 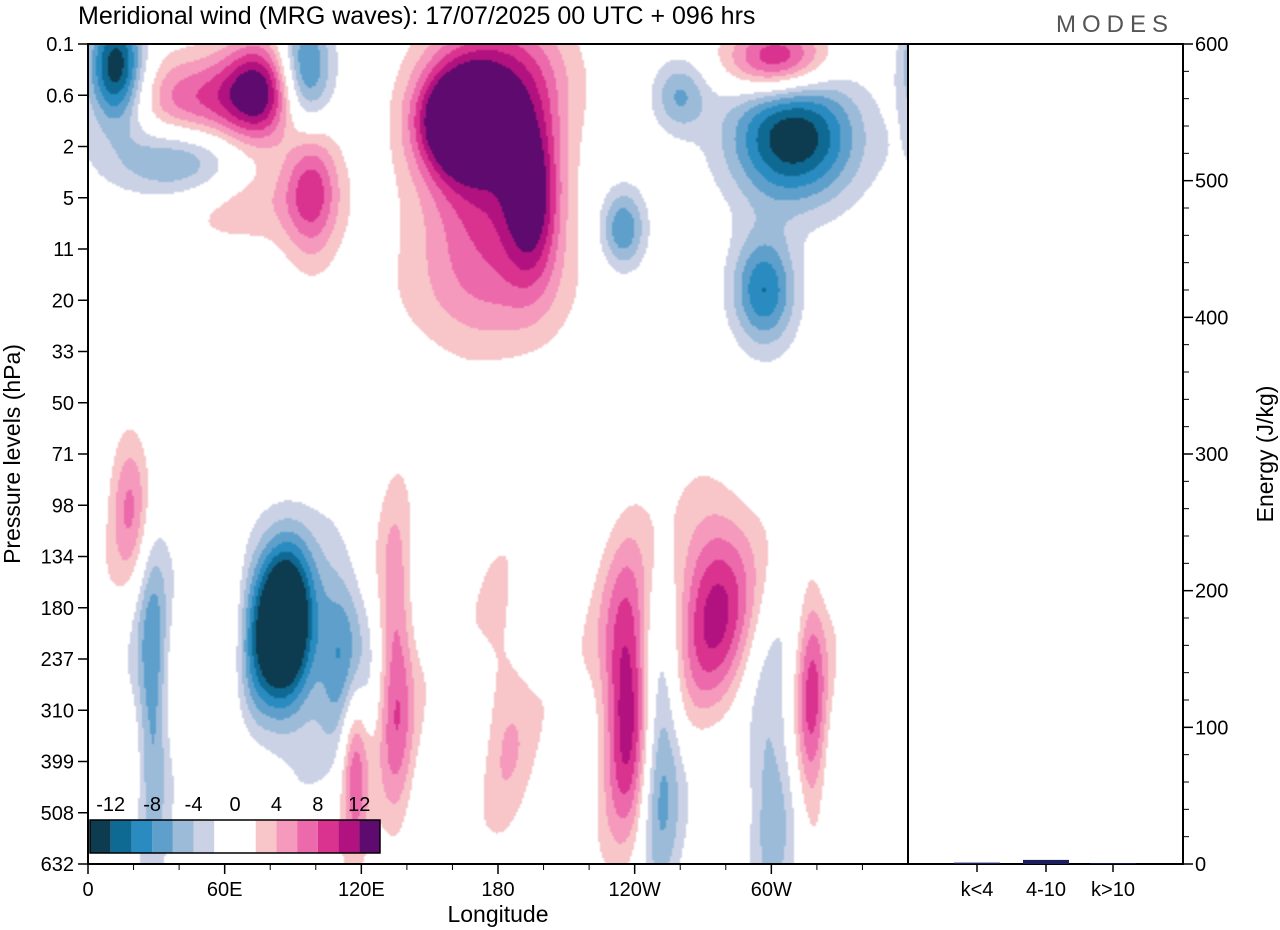 I want to click on x-tick-label: 0, so click(x=87, y=890).